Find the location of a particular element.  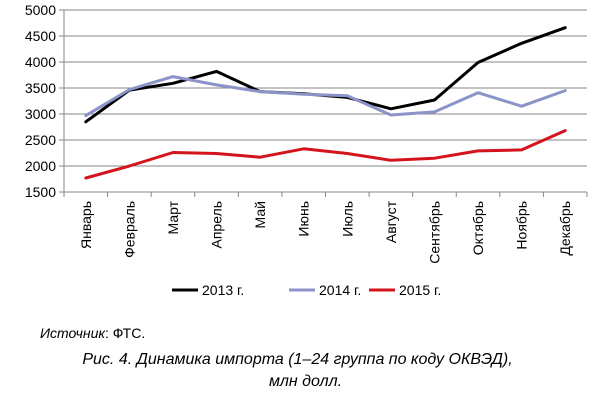

x-tick-label: Июнь is located at coordinates (304, 219).